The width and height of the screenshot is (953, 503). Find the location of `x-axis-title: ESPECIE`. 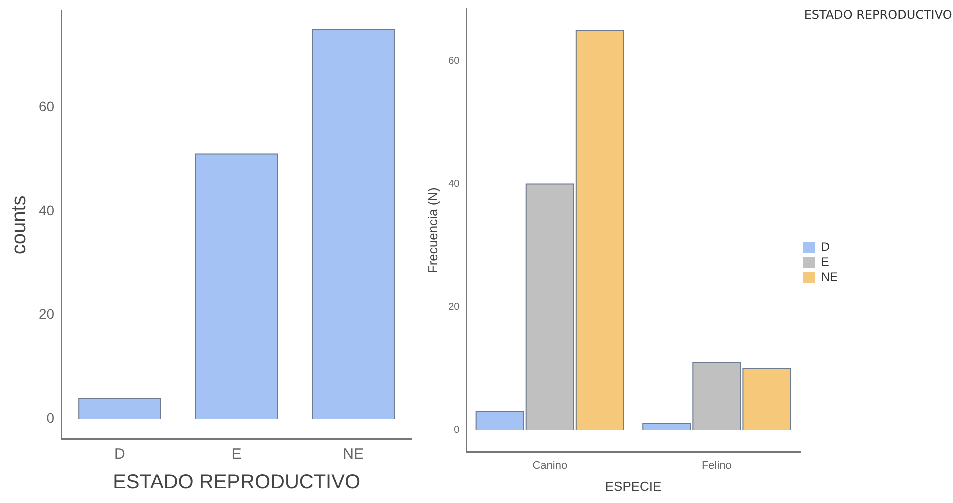

x-axis-title: ESPECIE is located at coordinates (633, 486).